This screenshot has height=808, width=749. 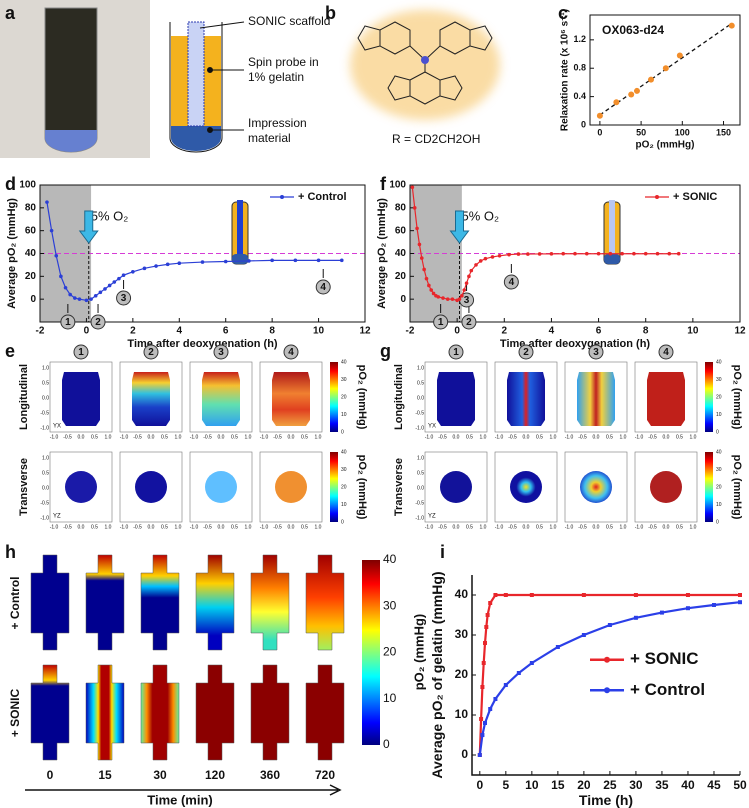 I want to click on panel-label: a, so click(x=10, y=13).